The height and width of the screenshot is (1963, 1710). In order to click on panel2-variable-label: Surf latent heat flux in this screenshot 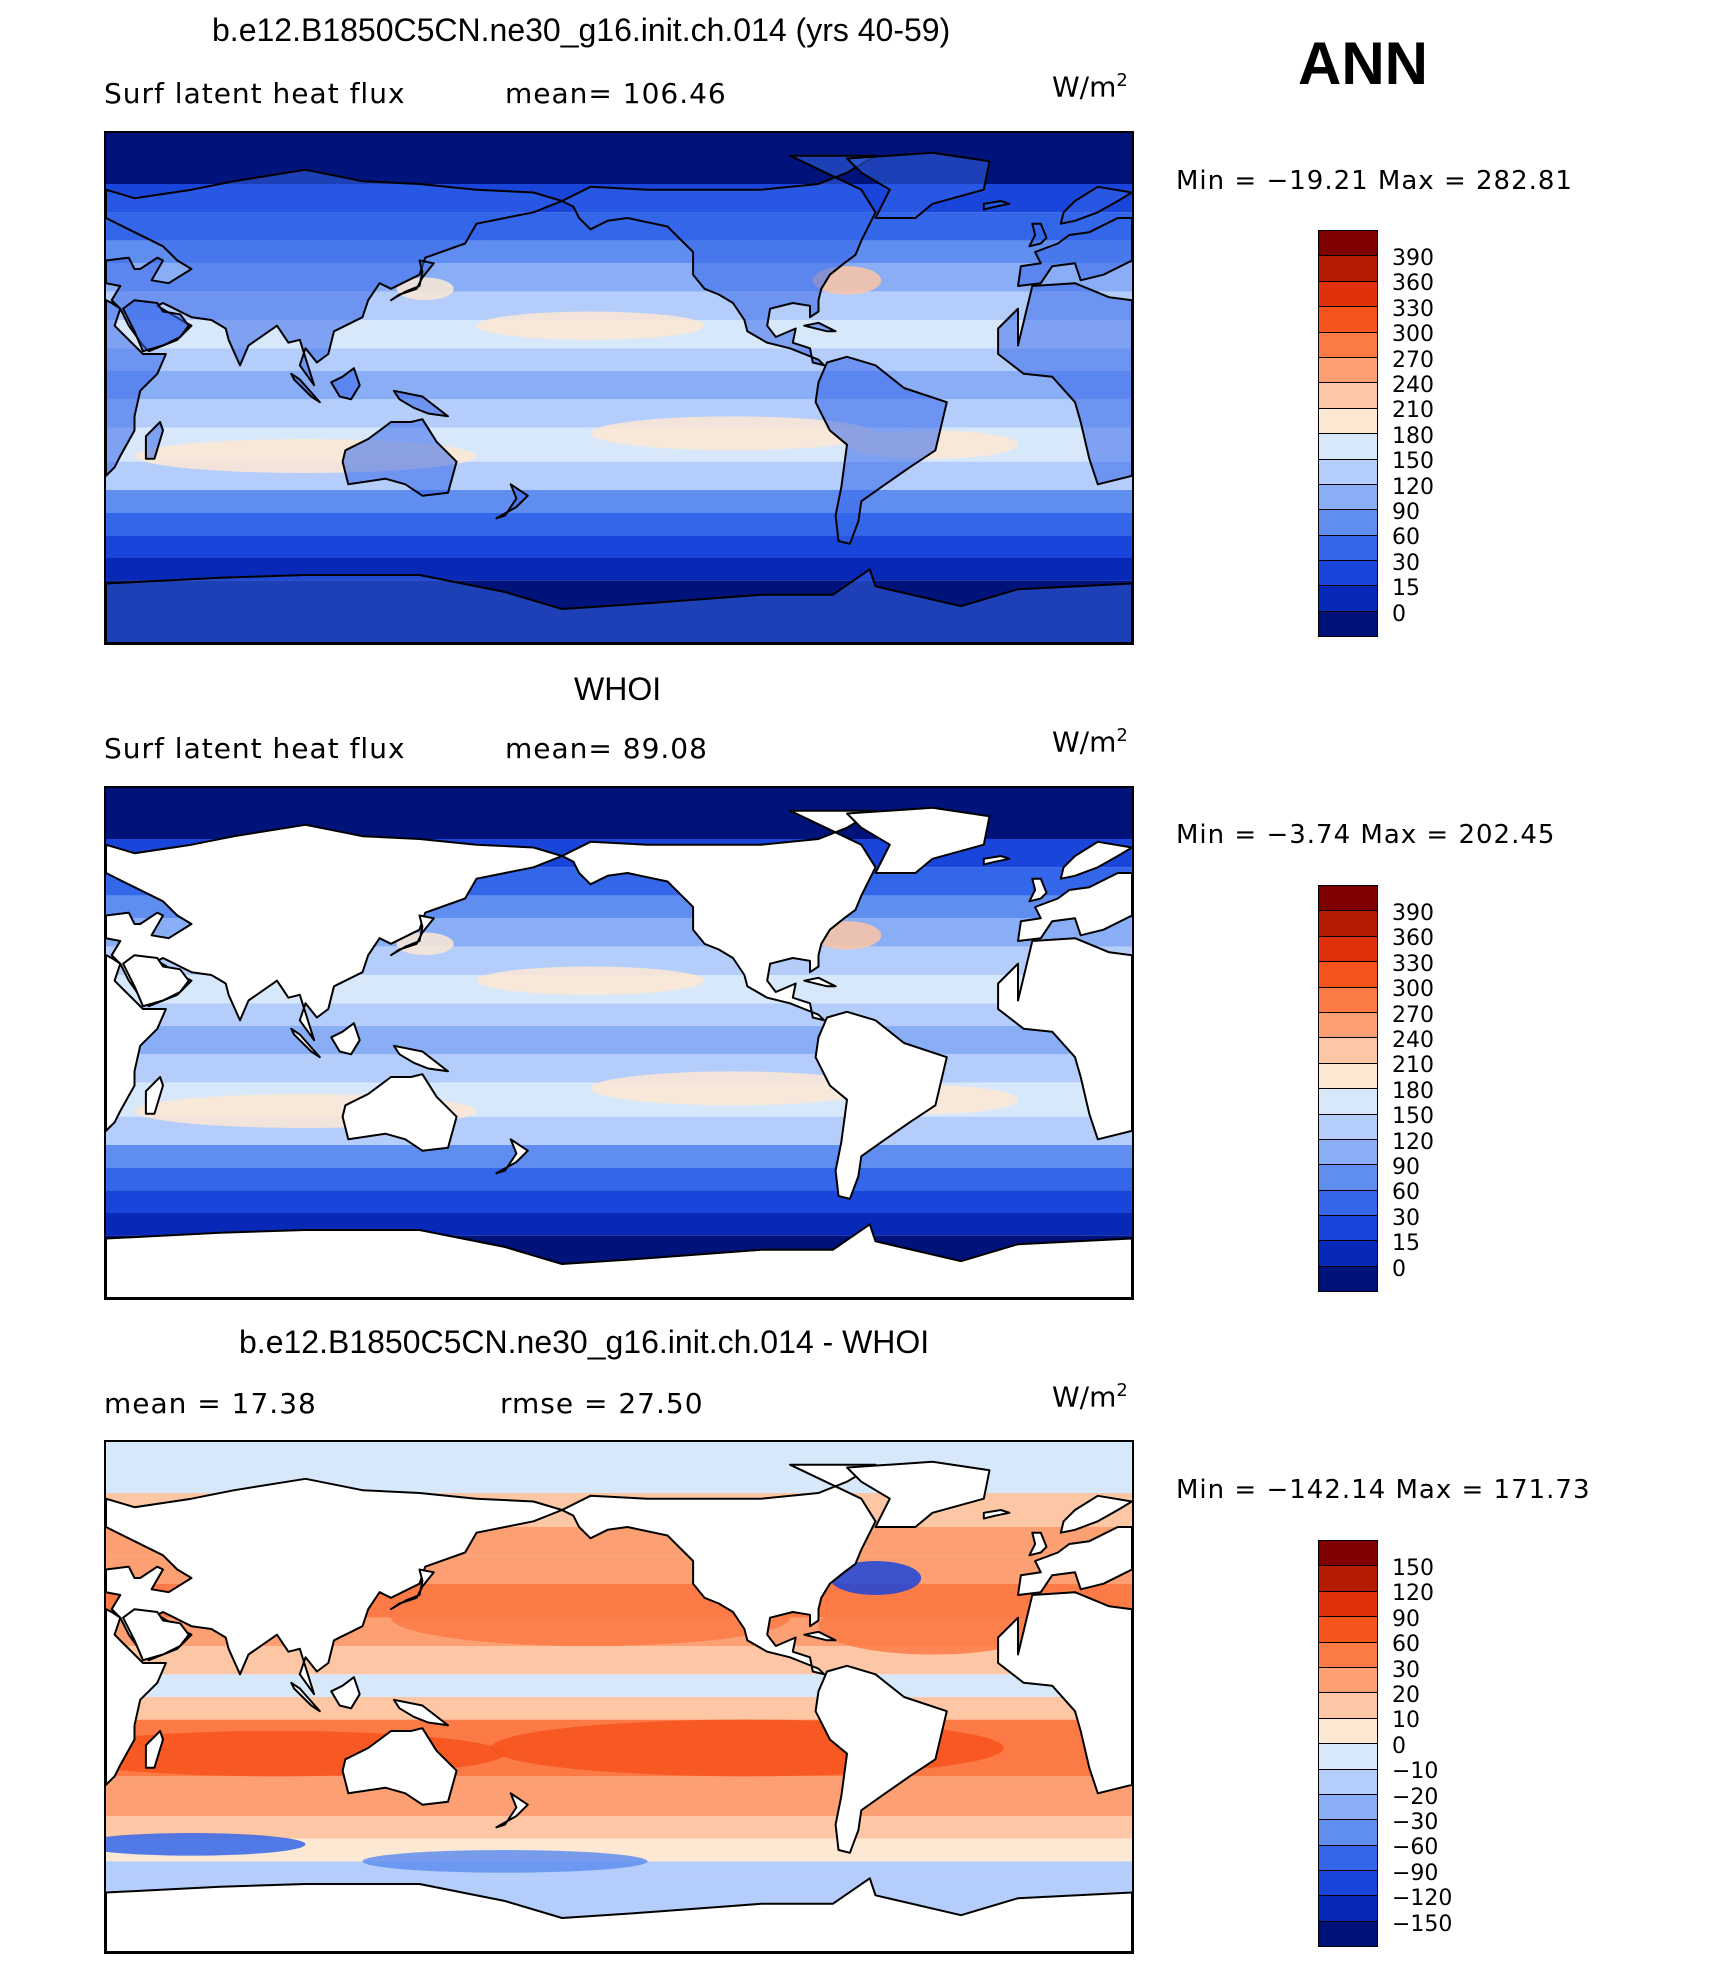, I will do `click(255, 748)`.